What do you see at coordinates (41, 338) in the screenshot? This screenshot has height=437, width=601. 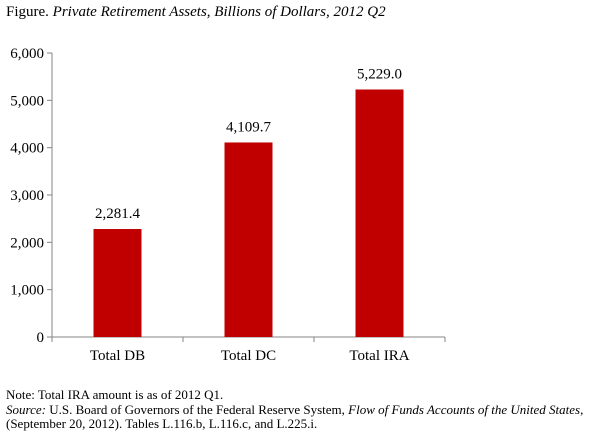 I see `y-tick-label: 0` at bounding box center [41, 338].